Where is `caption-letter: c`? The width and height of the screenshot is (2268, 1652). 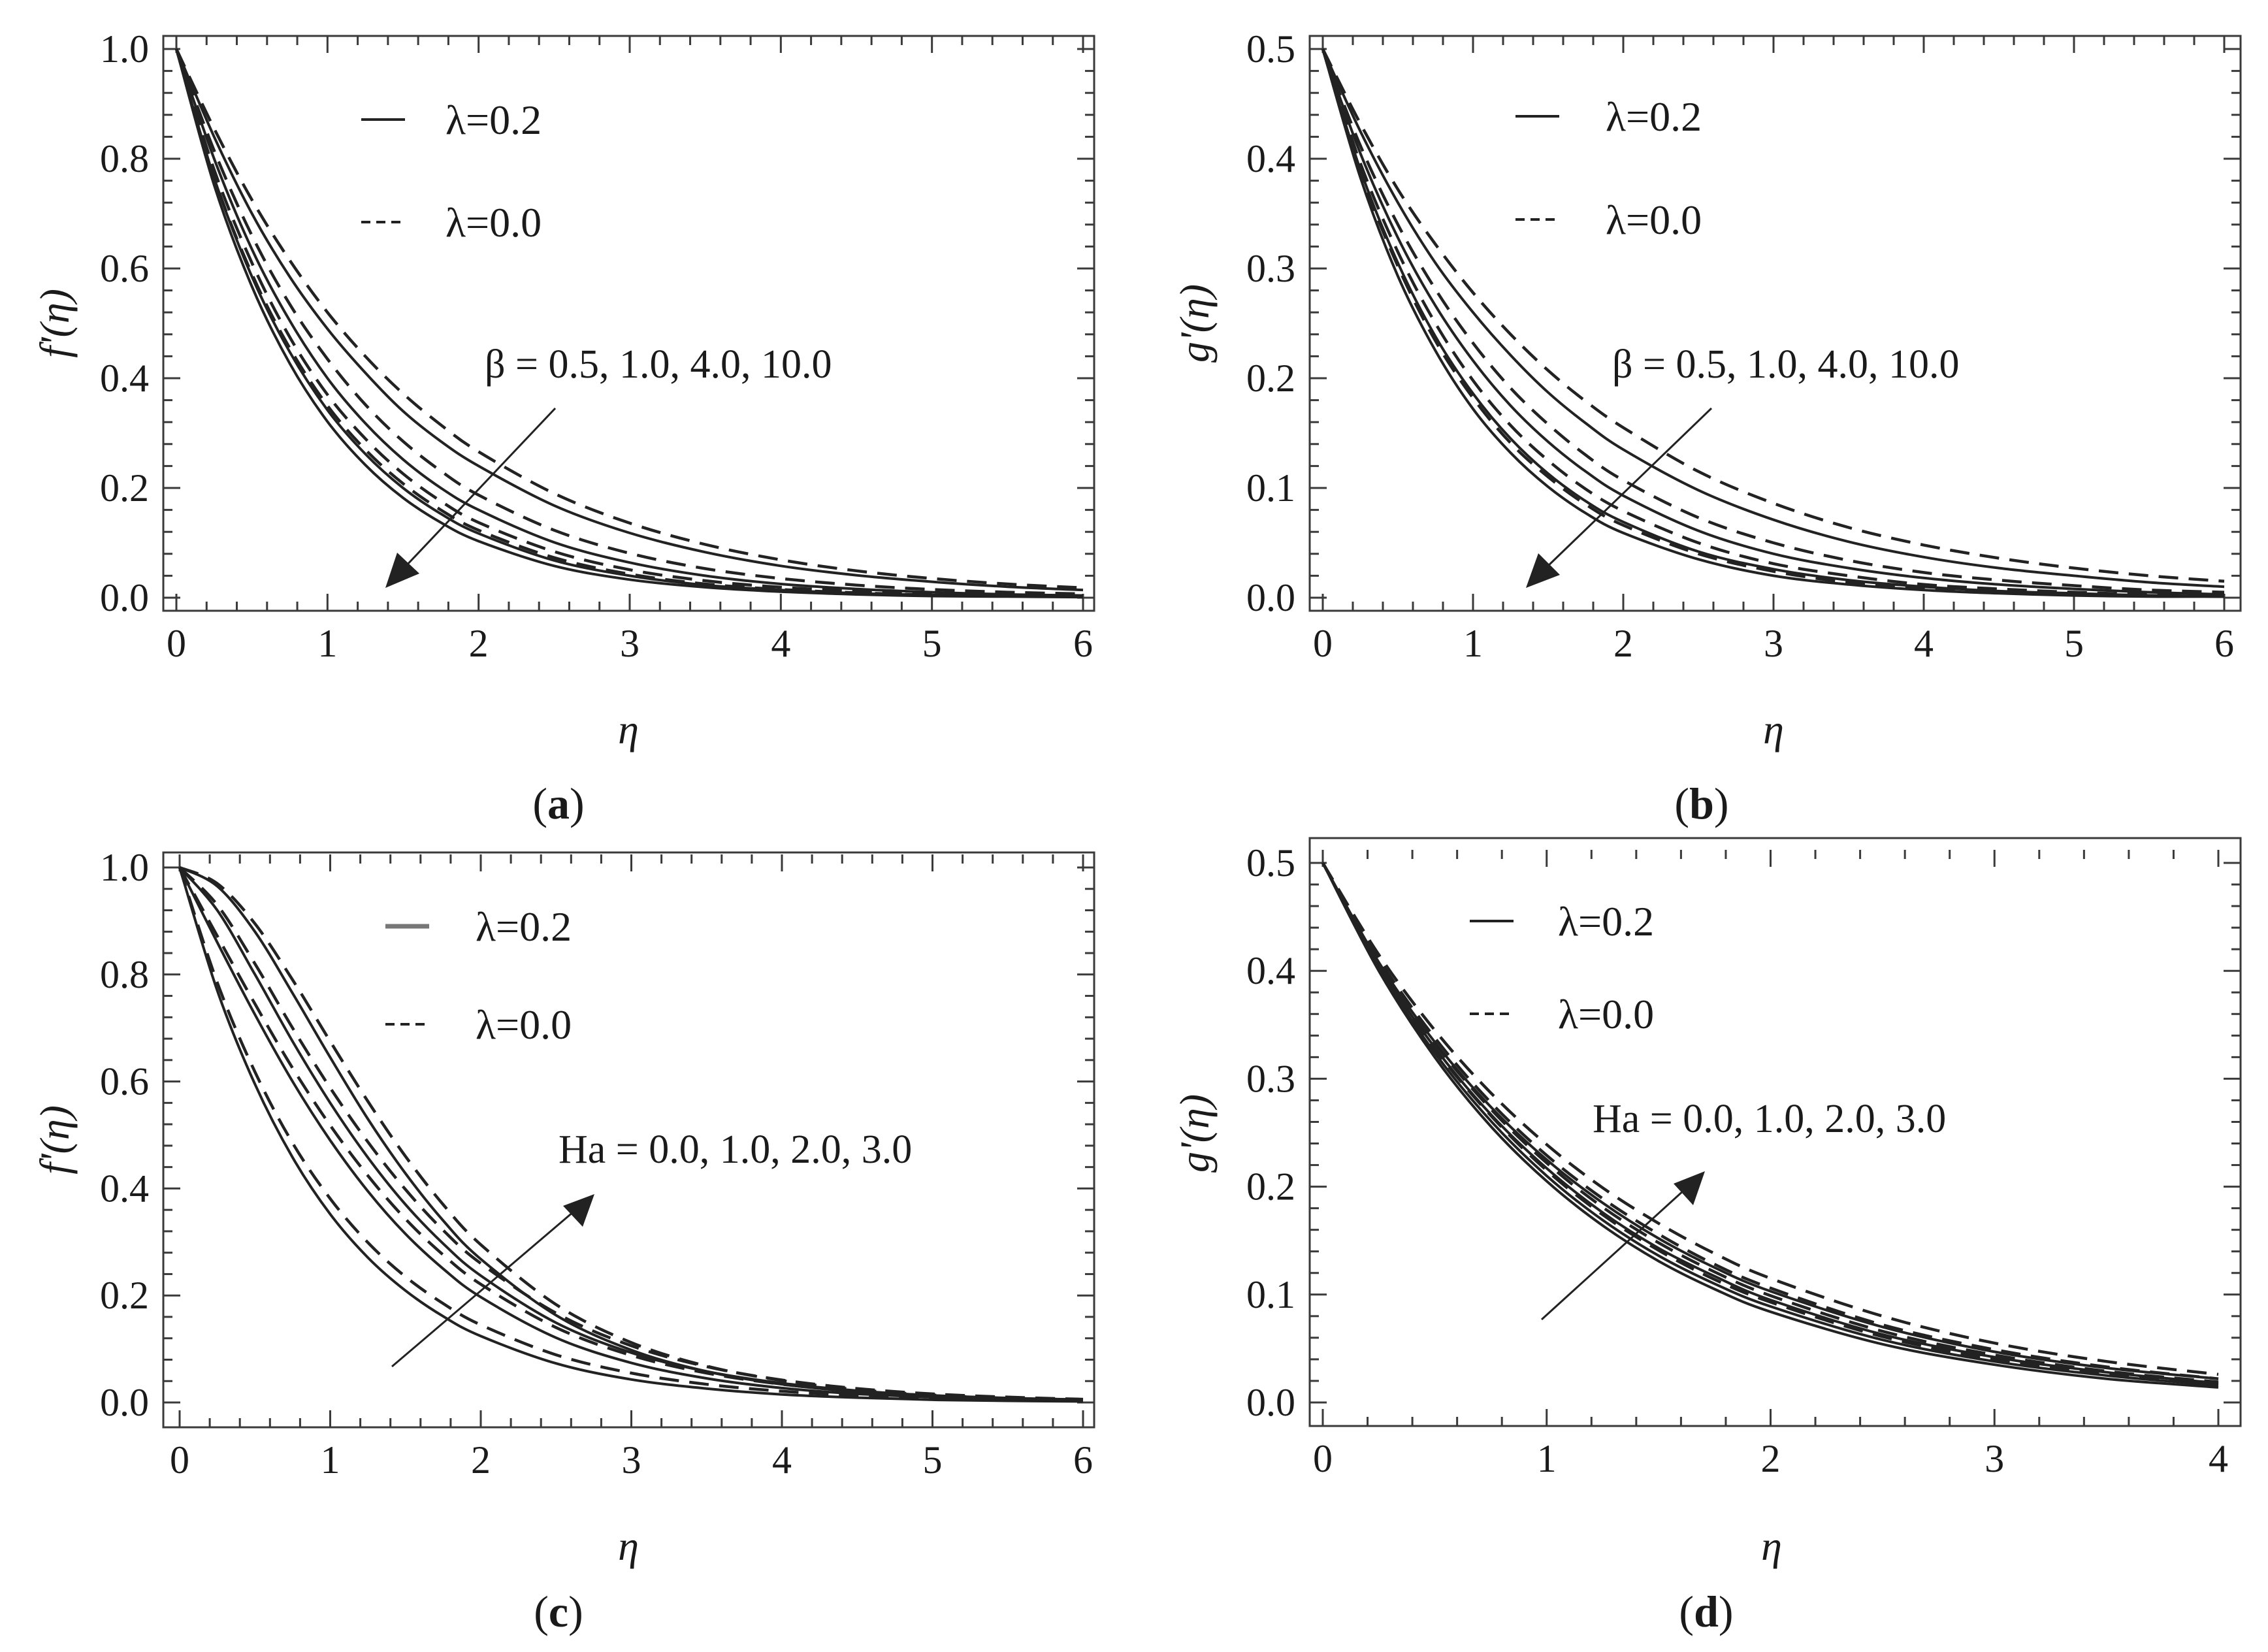 caption-letter: c is located at coordinates (558, 1611).